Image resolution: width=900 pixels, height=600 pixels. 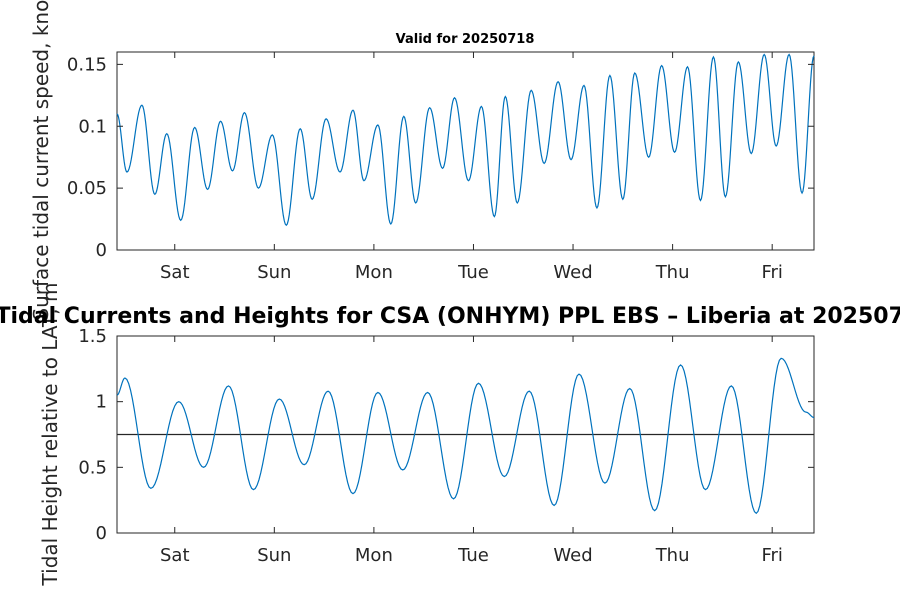 I want to click on y-tick-label: 1, so click(x=101, y=402).